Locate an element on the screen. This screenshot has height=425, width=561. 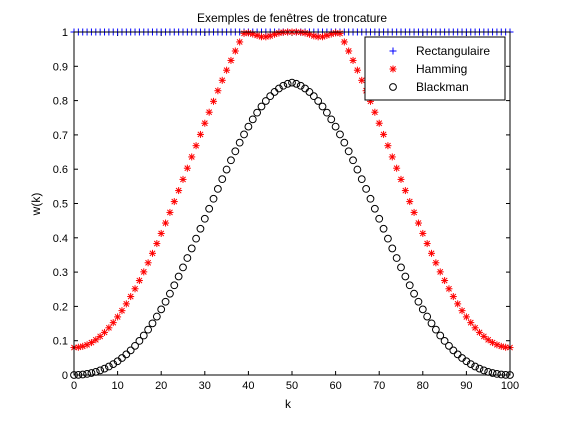
legend-label-blackman: Blackman is located at coordinates (442, 87).